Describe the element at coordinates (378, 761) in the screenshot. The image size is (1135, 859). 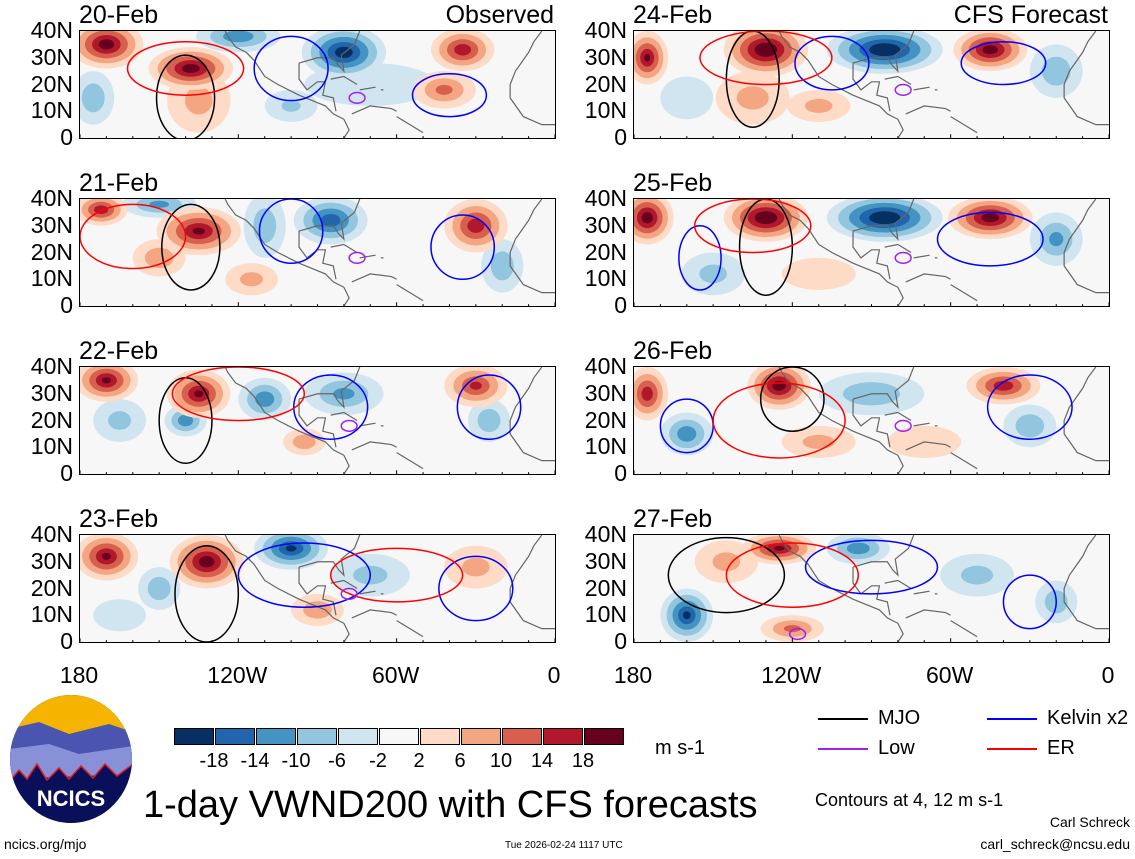
I see `colorbar-label: -2` at that location.